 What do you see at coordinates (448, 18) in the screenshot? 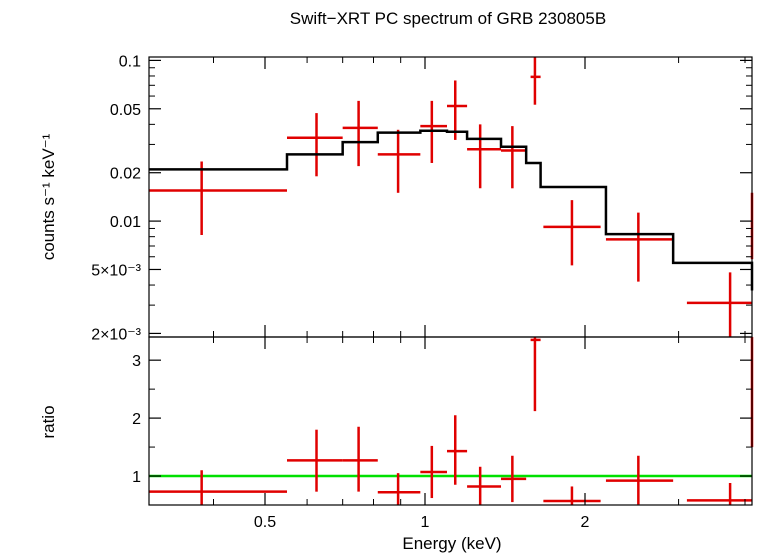
I see `chart-title: Swift−XRT PC spectrum of GRB 230805B` at bounding box center [448, 18].